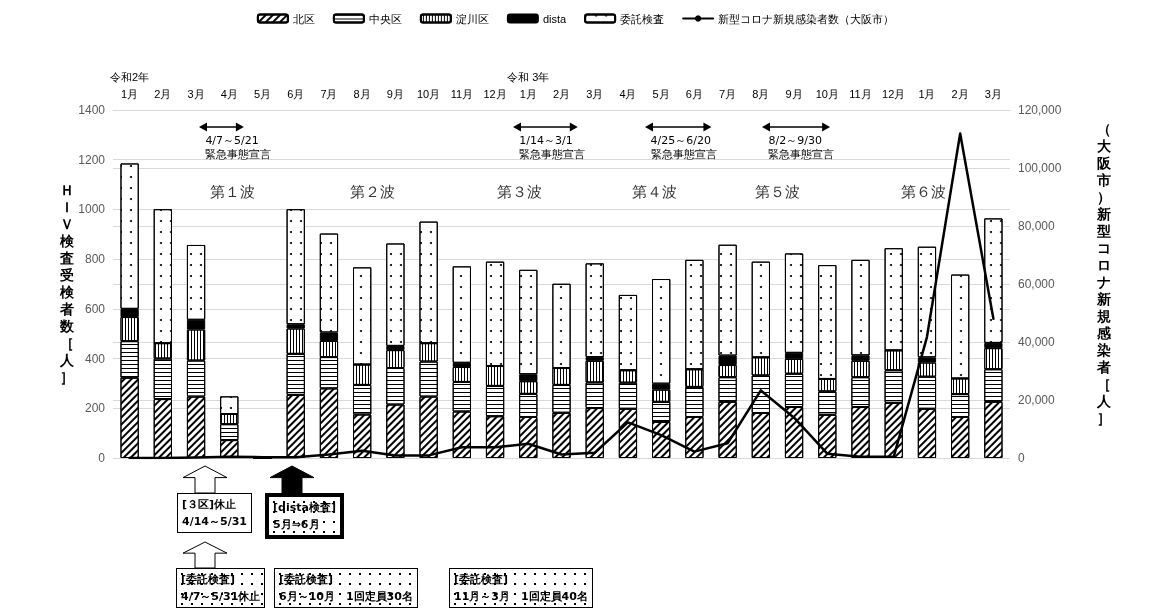  I want to click on y2-tick-label: 20,000, so click(1037, 400).